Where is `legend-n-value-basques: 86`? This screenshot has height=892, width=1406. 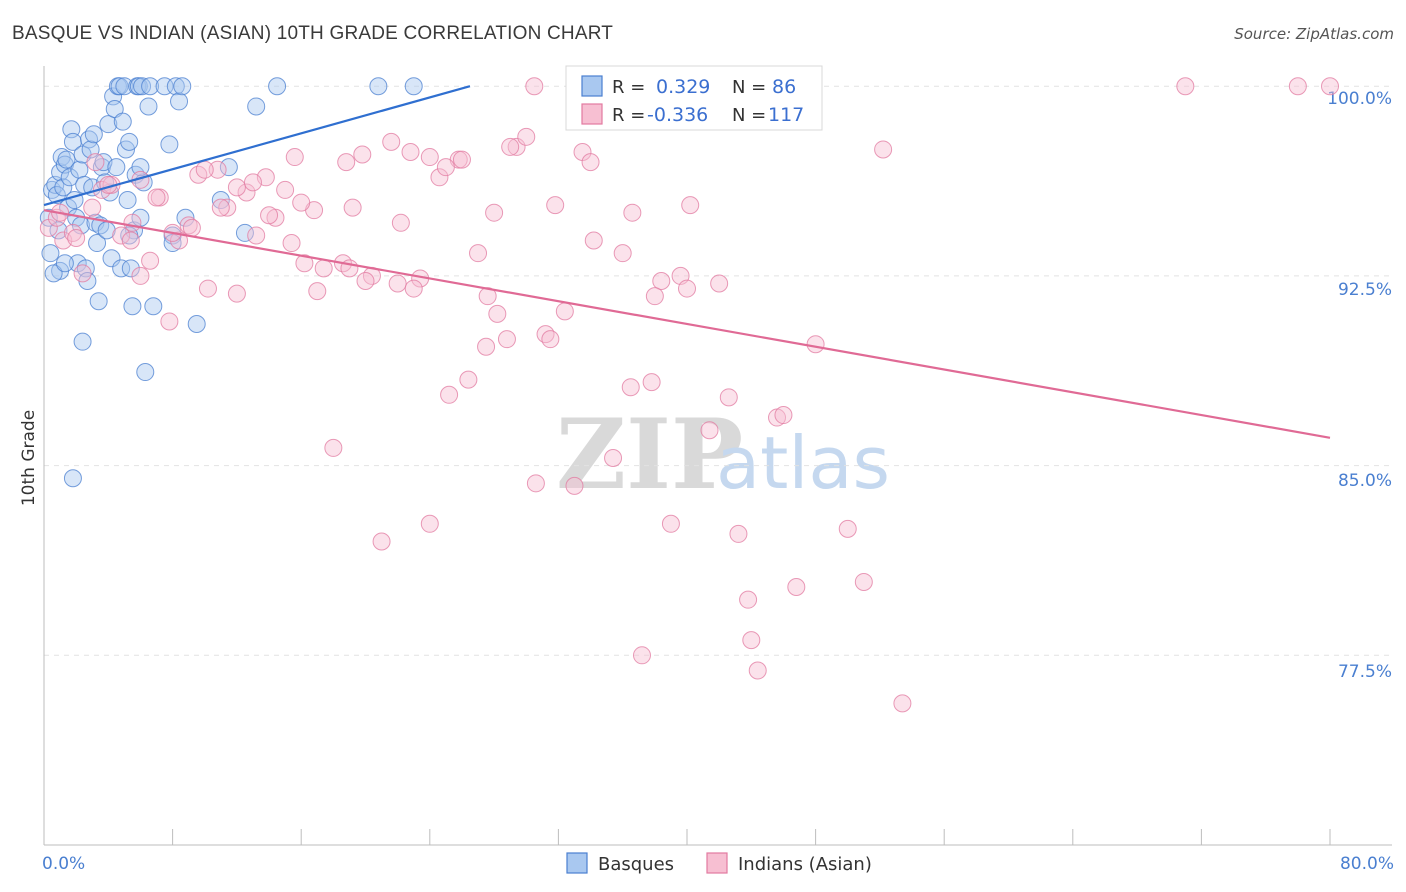 legend-n-value-basques: 86 is located at coordinates (784, 87).